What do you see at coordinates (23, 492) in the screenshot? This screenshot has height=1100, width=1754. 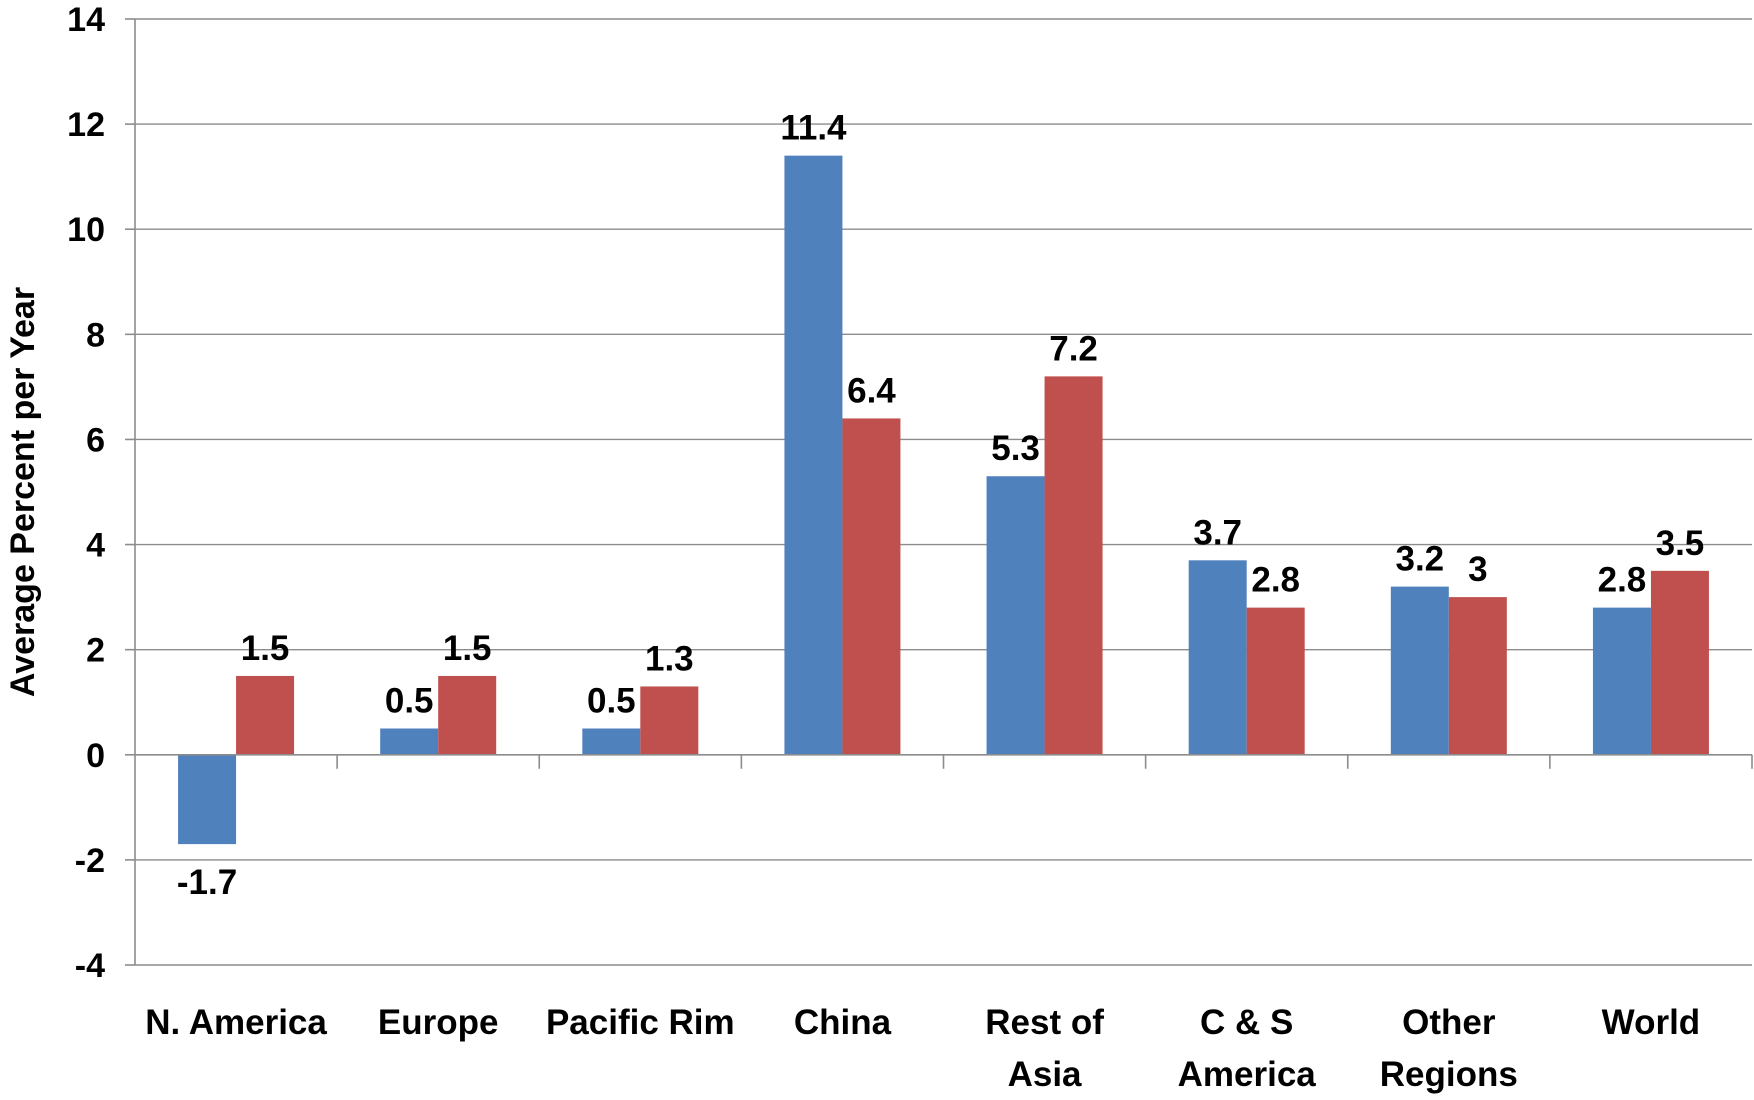 I see `y-axis-title: Average Percent per Year` at bounding box center [23, 492].